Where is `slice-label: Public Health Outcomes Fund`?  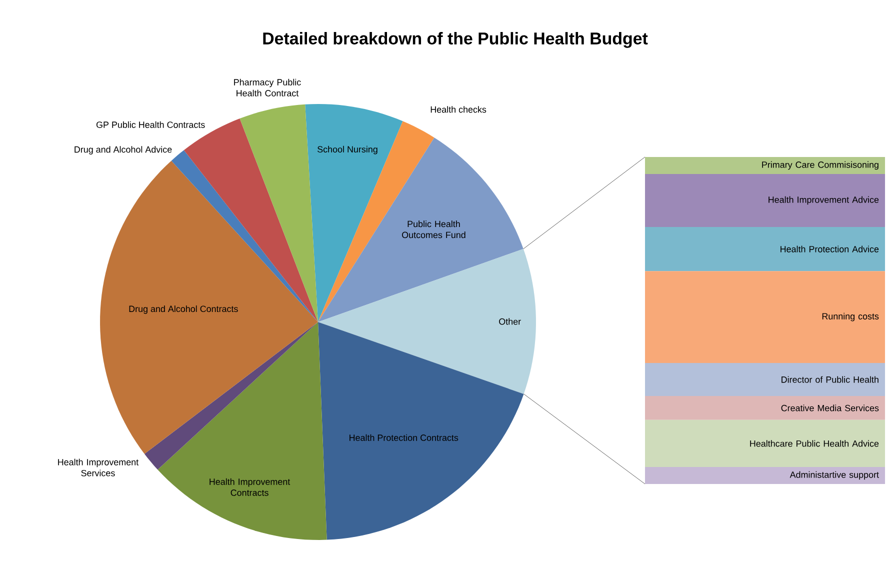
slice-label: Public Health Outcomes Fund is located at coordinates (434, 229).